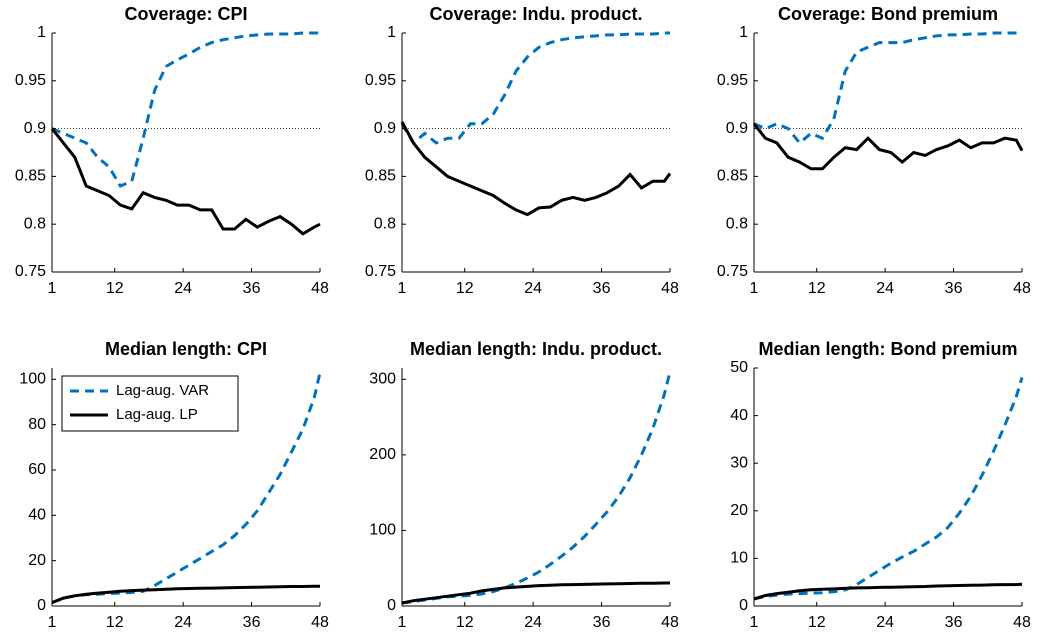 The width and height of the screenshot is (1057, 639). I want to click on y-tick-label: 50, so click(739, 367).